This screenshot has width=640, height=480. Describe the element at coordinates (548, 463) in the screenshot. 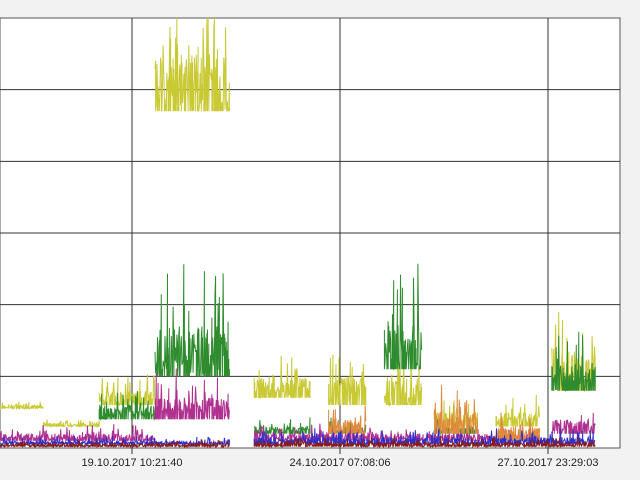

I see `x-tick-label: 27.10.2017 23:29:03` at that location.